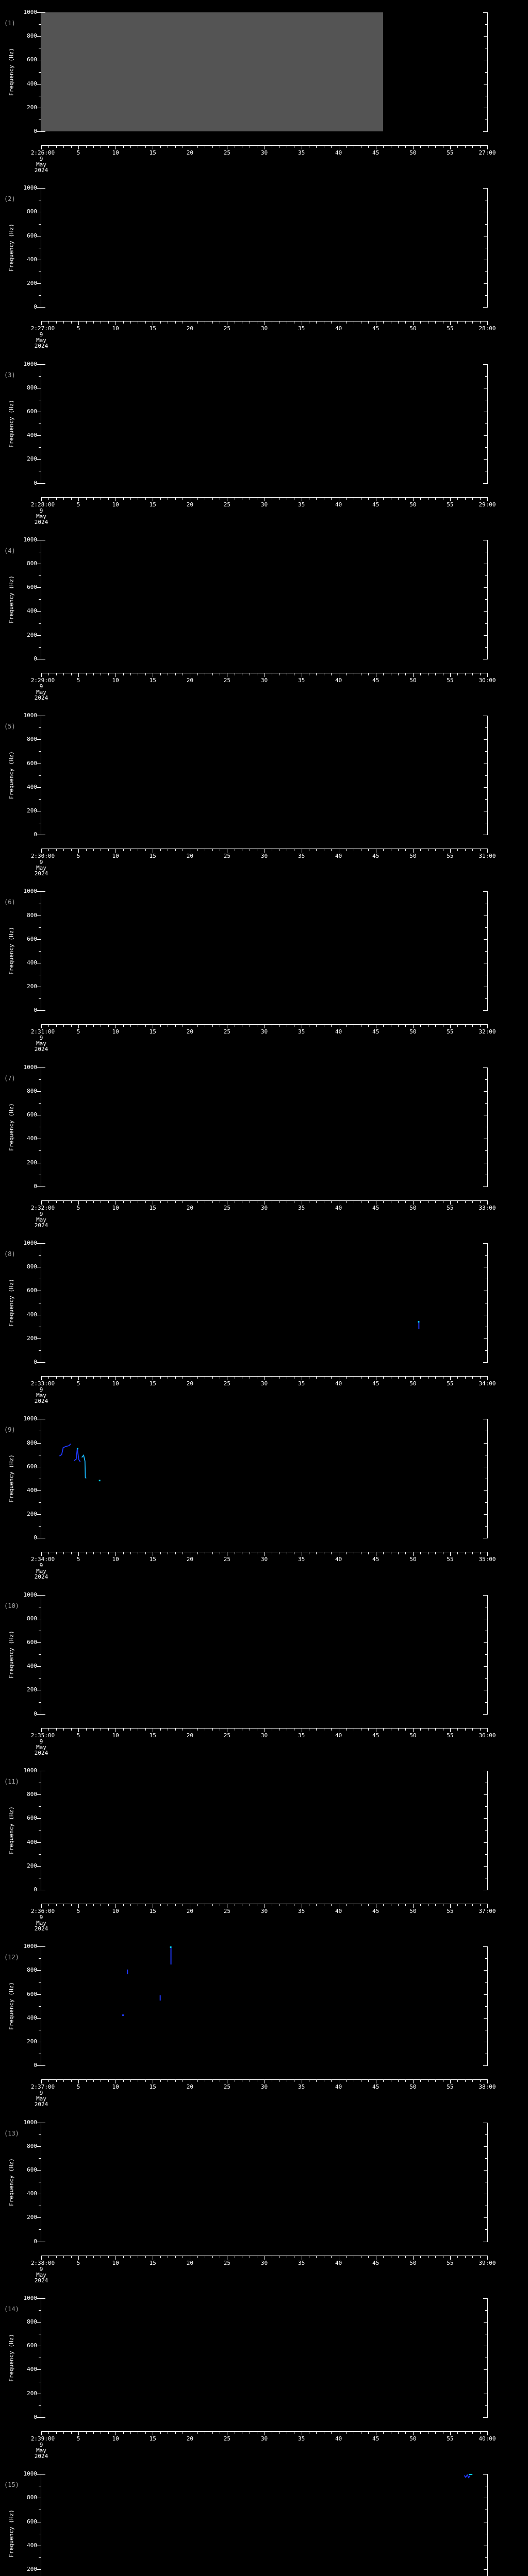  Describe the element at coordinates (41, 2456) in the screenshot. I see `date-line: 2024` at that location.